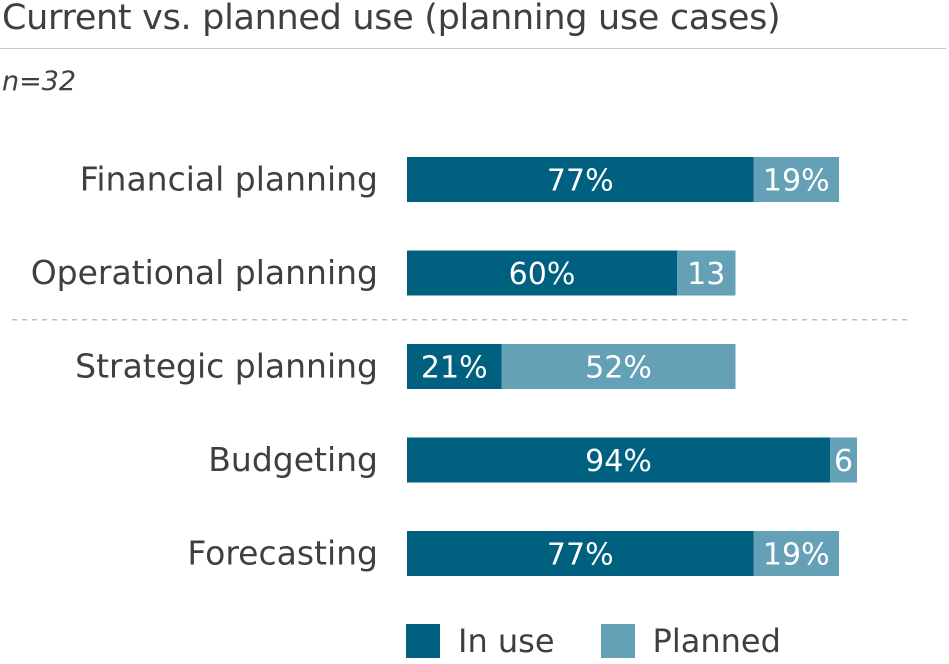 The height and width of the screenshot is (664, 949). I want to click on data-label-in-use-strategic-planning: 21%, so click(454, 368).